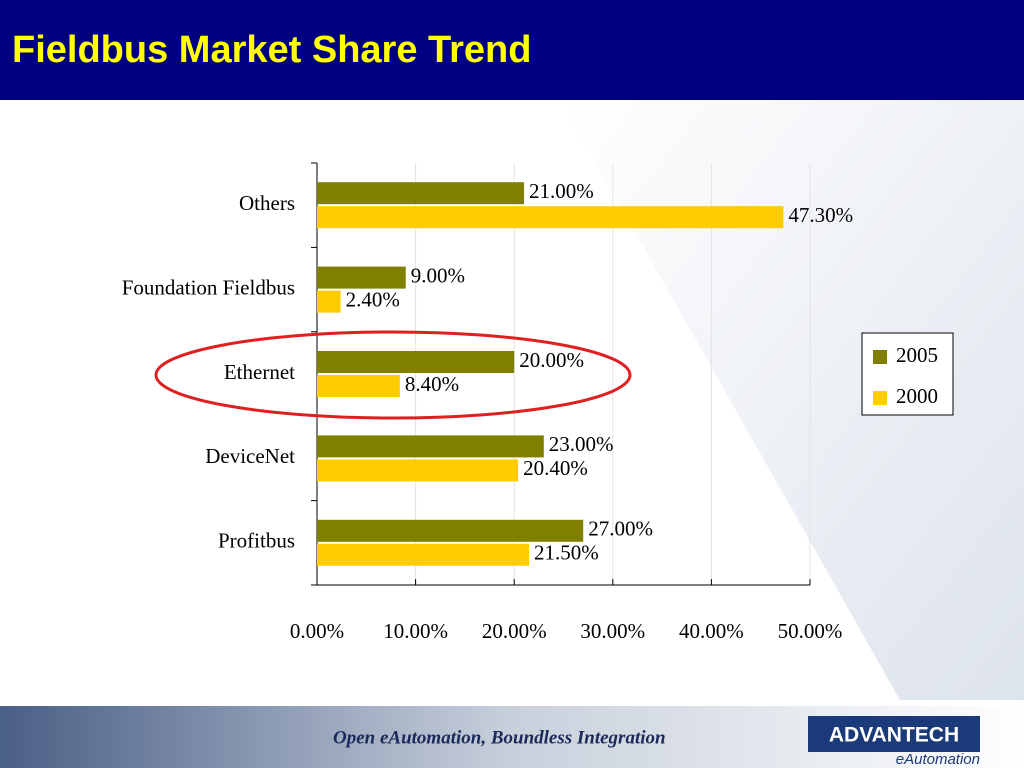  Describe the element at coordinates (917, 355) in the screenshot. I see `legend-label: 2005` at that location.